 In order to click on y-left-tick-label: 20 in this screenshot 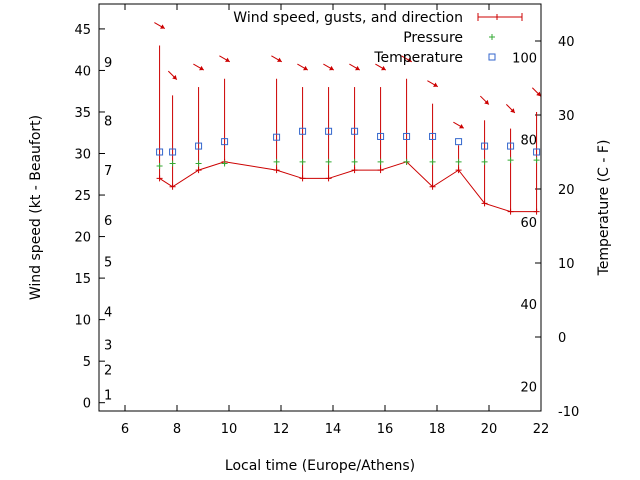, I will do `click(82, 238)`.